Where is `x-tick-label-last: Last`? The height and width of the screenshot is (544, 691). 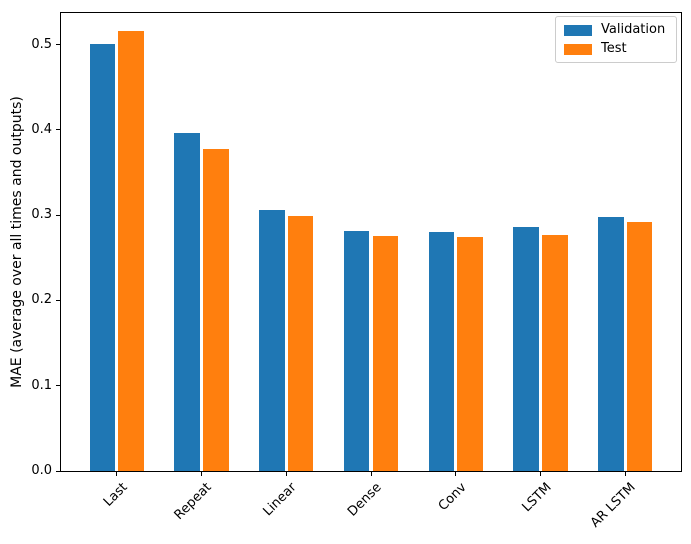
x-tick-label-last: Last is located at coordinates (115, 495).